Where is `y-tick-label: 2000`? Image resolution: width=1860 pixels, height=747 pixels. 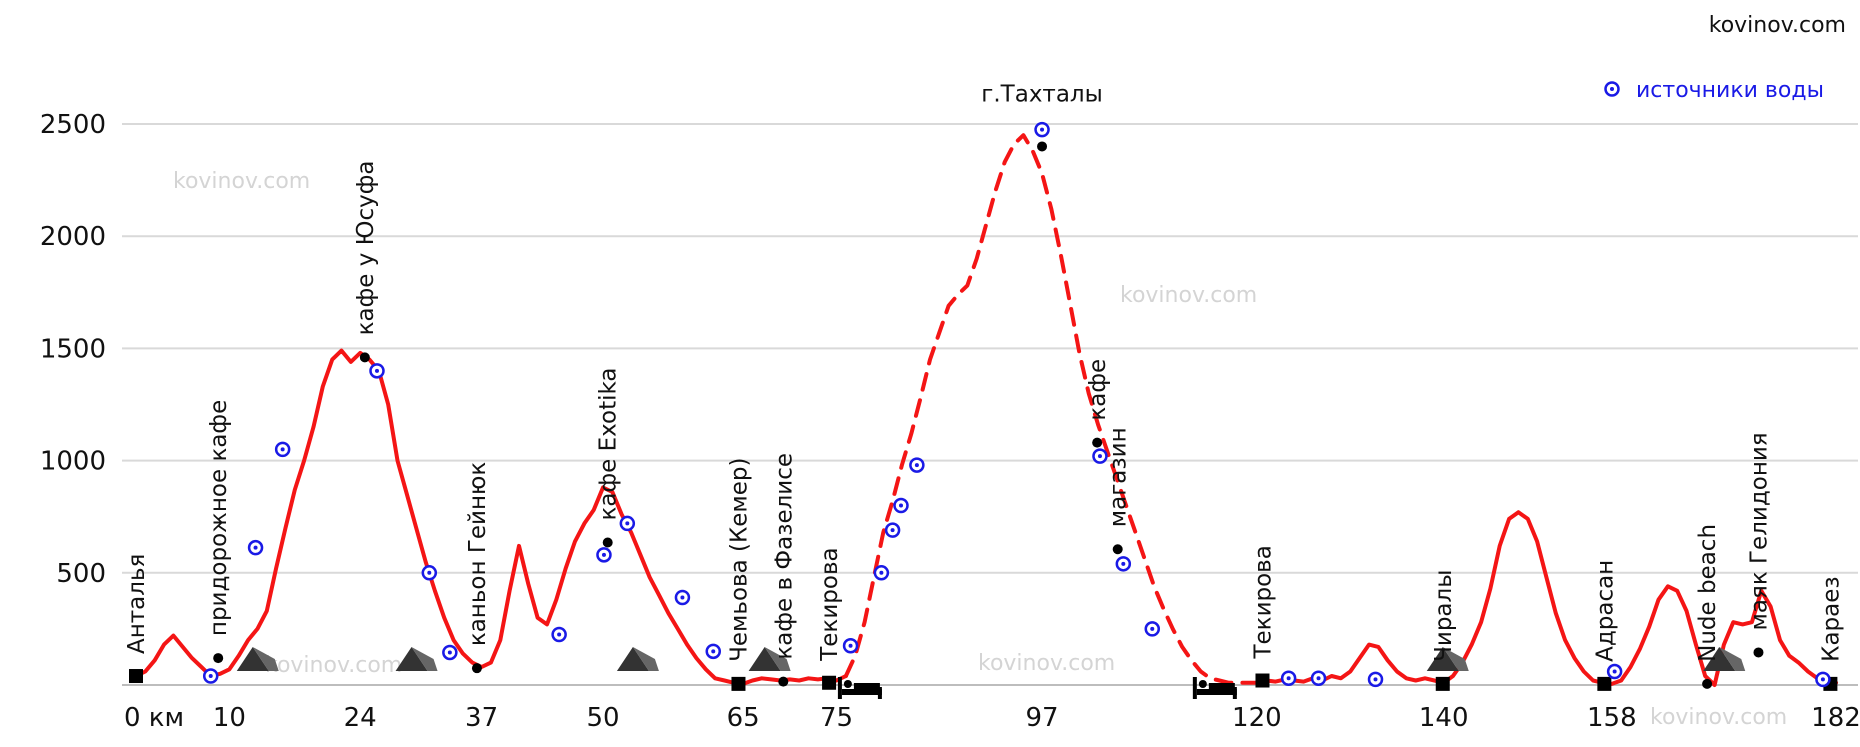
y-tick-label: 2000 is located at coordinates (73, 237).